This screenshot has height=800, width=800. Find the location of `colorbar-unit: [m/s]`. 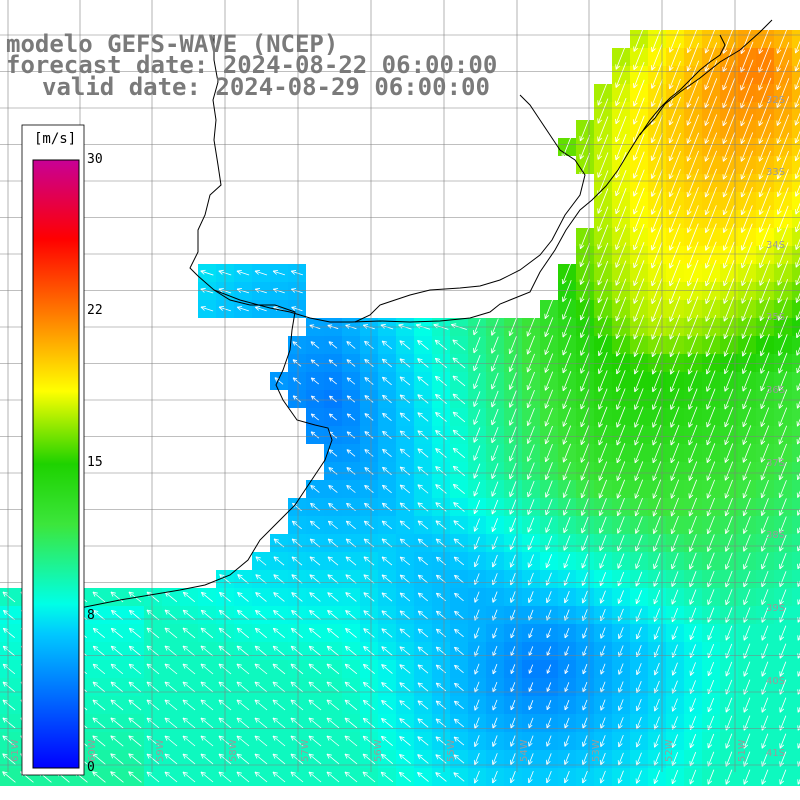

colorbar-unit: [m/s] is located at coordinates (55, 139).